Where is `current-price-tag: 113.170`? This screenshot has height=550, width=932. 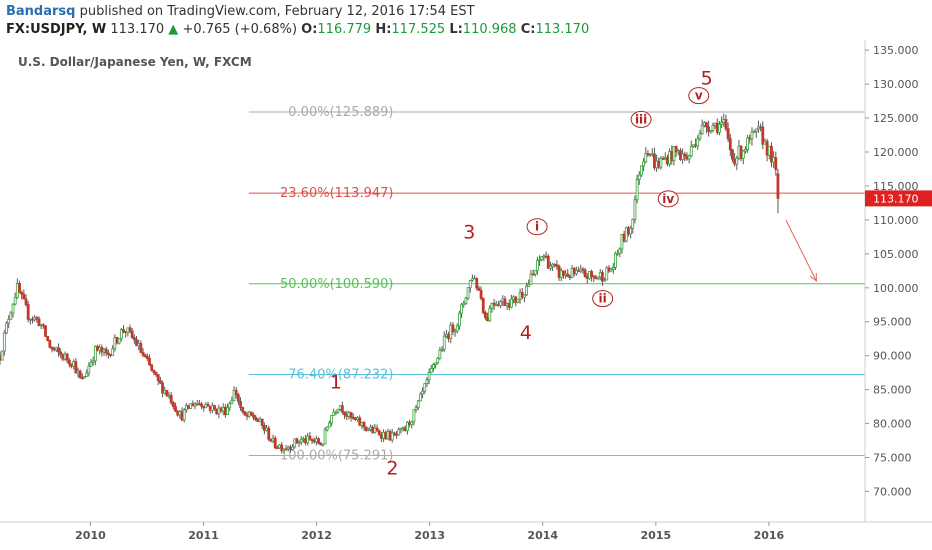 current-price-tag: 113.170 is located at coordinates (898, 198).